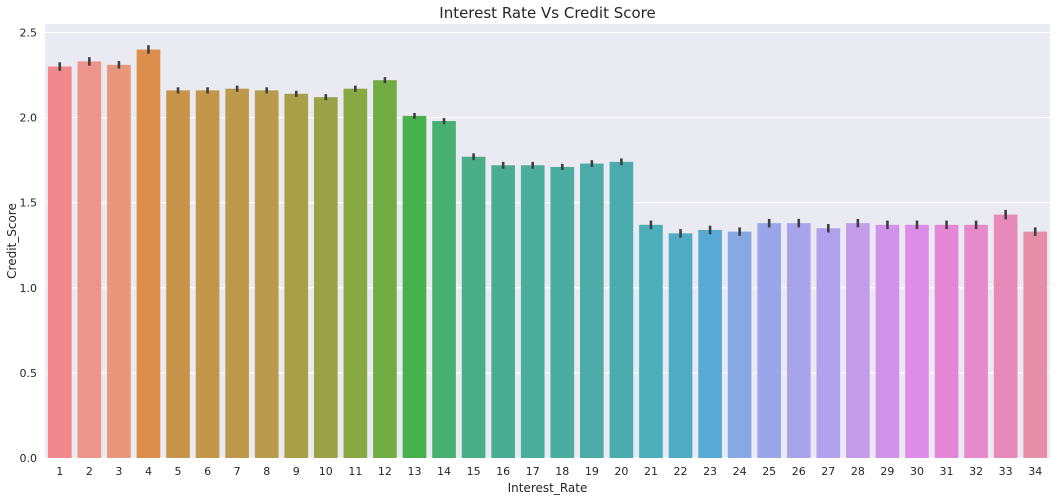 This screenshot has height=499, width=1057. What do you see at coordinates (12, 241) in the screenshot?
I see `y-axis-label: Credit_Score` at bounding box center [12, 241].